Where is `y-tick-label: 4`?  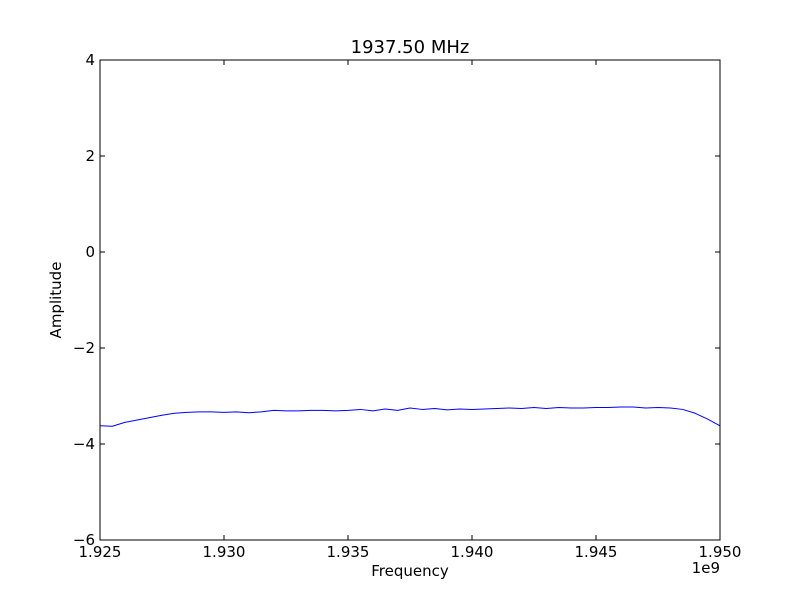
y-tick-label: 4 is located at coordinates (90, 60).